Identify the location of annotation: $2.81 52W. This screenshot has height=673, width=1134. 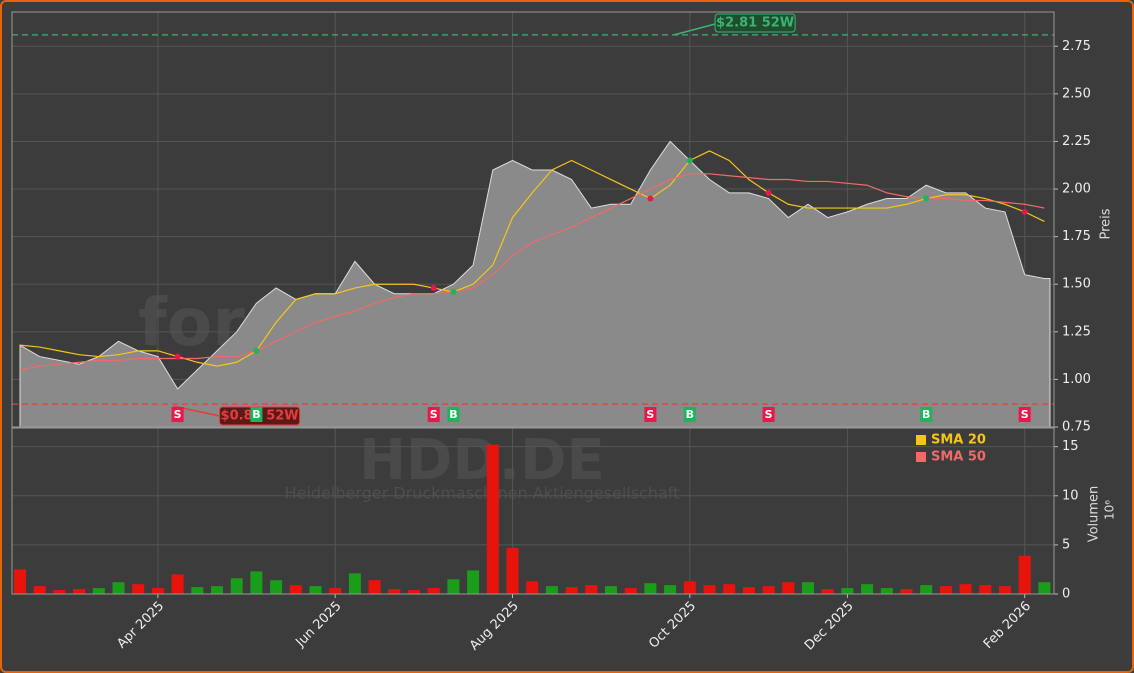
(755, 23).